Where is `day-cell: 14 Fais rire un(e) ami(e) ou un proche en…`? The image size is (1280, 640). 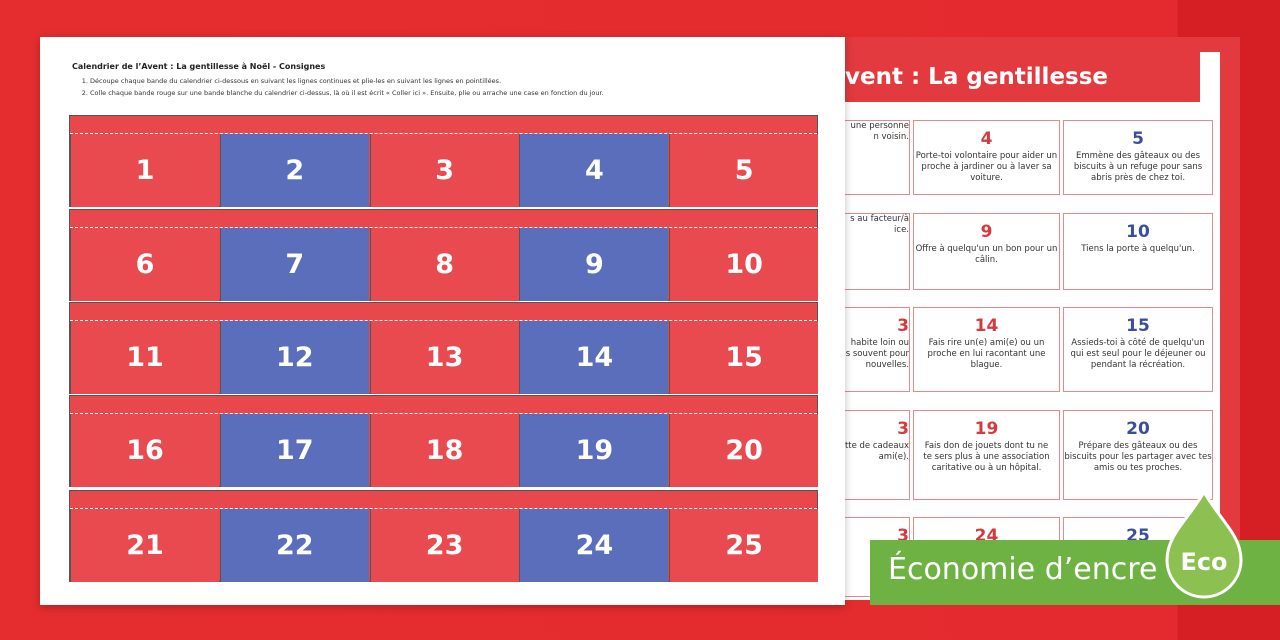
day-cell: 14 Fais rire un(e) ami(e) ou un proche en… is located at coordinates (986, 349).